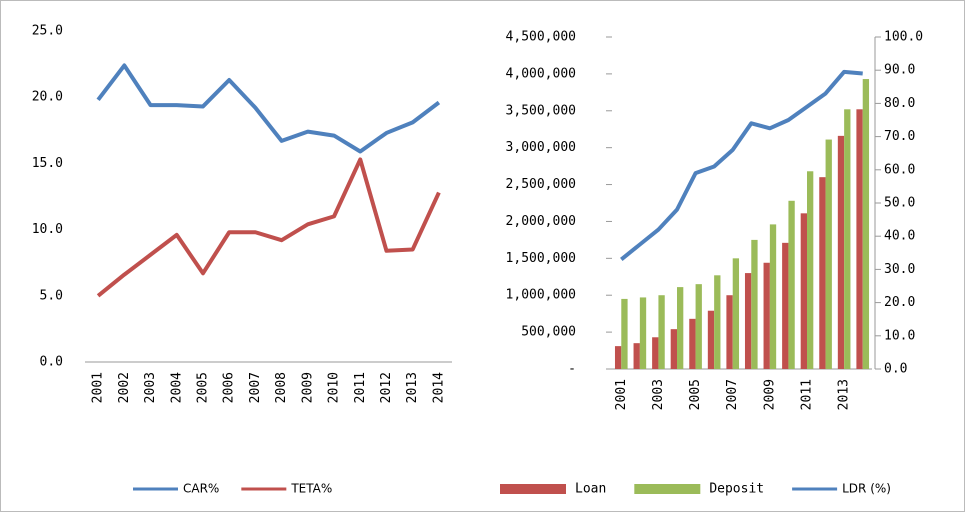  I want to click on legend-label: Deposit, so click(736, 489).